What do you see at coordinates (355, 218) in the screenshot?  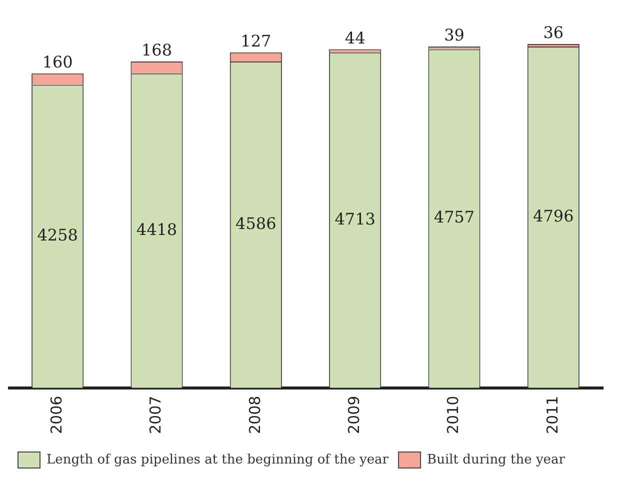 I see `data-label: 4713` at bounding box center [355, 218].